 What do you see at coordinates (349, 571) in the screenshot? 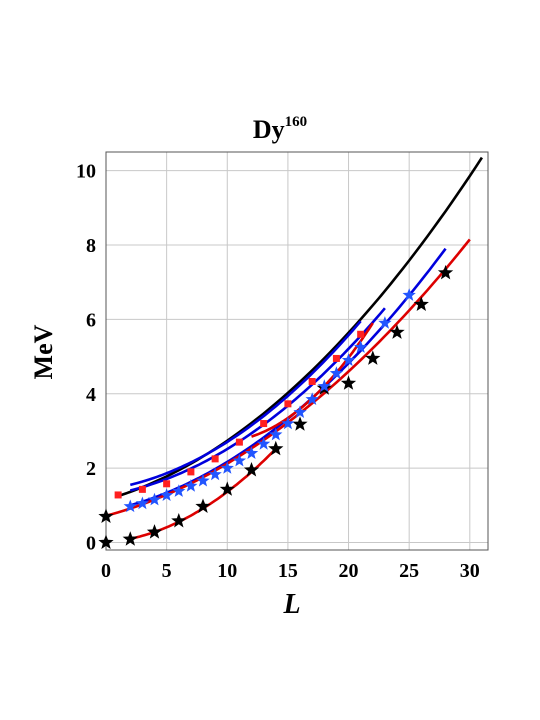
I see `x-tick-label: 20` at bounding box center [349, 571].